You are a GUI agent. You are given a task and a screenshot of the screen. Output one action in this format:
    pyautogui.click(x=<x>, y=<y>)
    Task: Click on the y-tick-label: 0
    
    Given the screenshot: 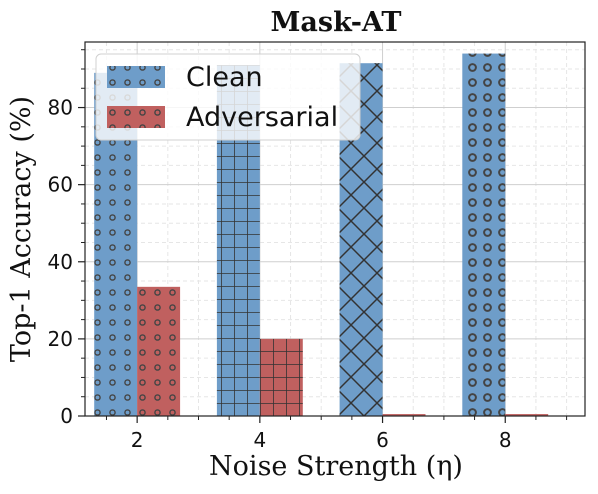 What is the action you would take?
    pyautogui.click(x=66, y=416)
    